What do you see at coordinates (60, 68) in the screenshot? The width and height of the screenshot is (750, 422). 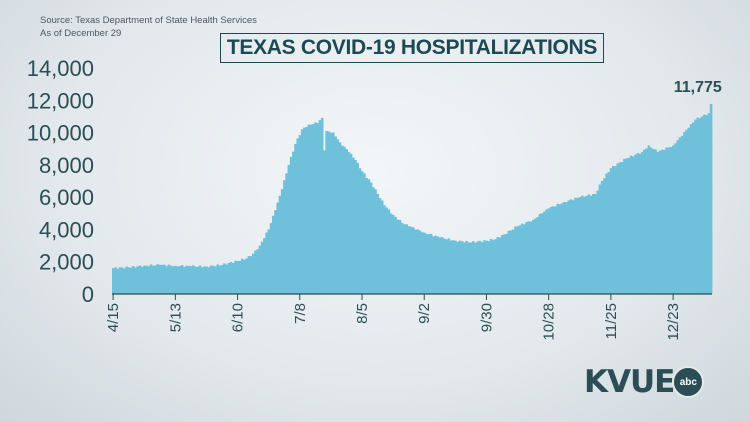 I see `y-tick-label: 14,000` at bounding box center [60, 68].